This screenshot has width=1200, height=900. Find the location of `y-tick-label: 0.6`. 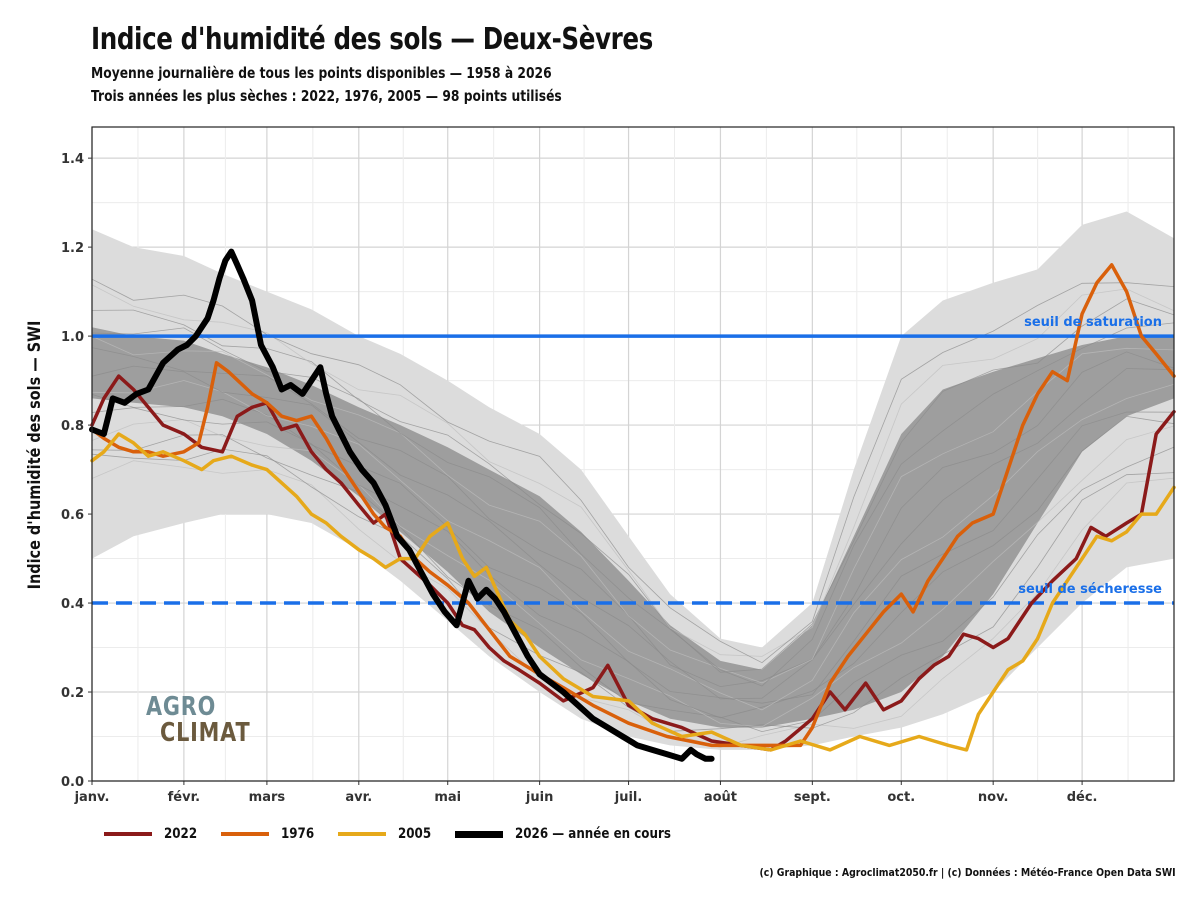

y-tick-label: 0.6 is located at coordinates (72, 515).